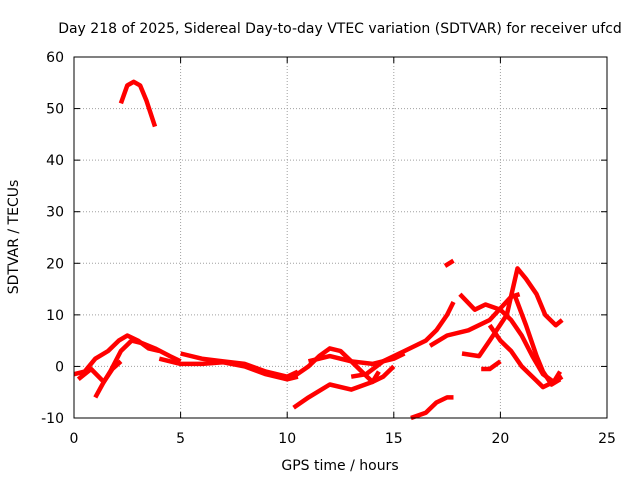 The width and height of the screenshot is (640, 480). I want to click on x-tick-label: 15, so click(394, 439).